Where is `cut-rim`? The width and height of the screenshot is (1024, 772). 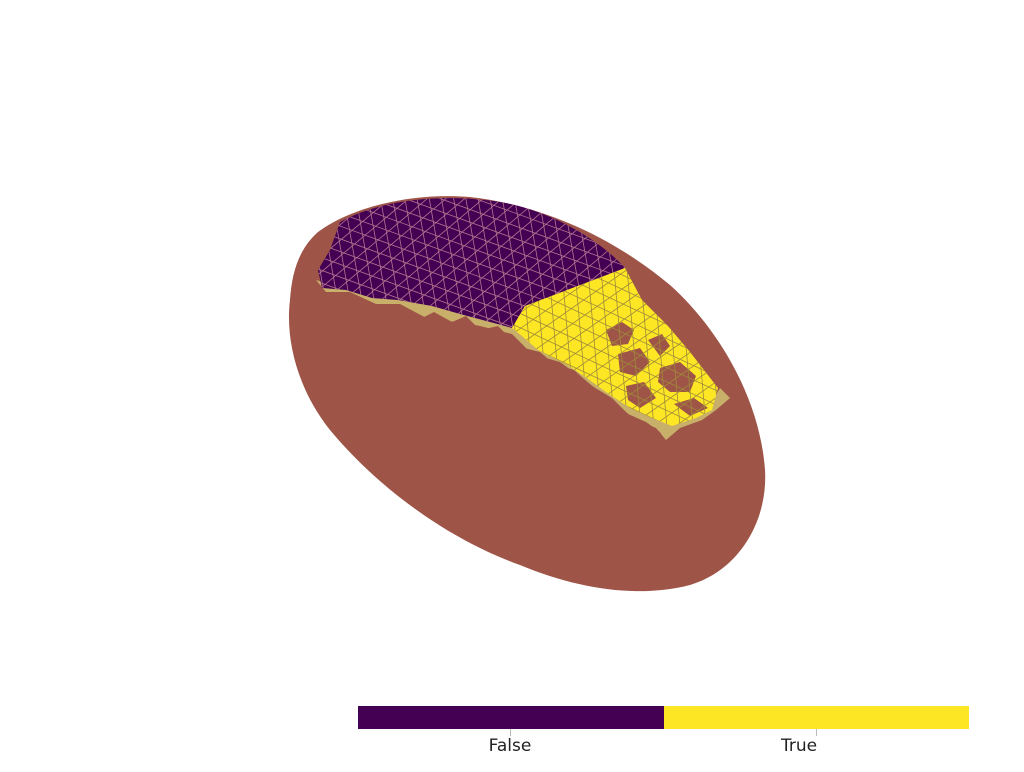 cut-rim is located at coordinates (523, 360).